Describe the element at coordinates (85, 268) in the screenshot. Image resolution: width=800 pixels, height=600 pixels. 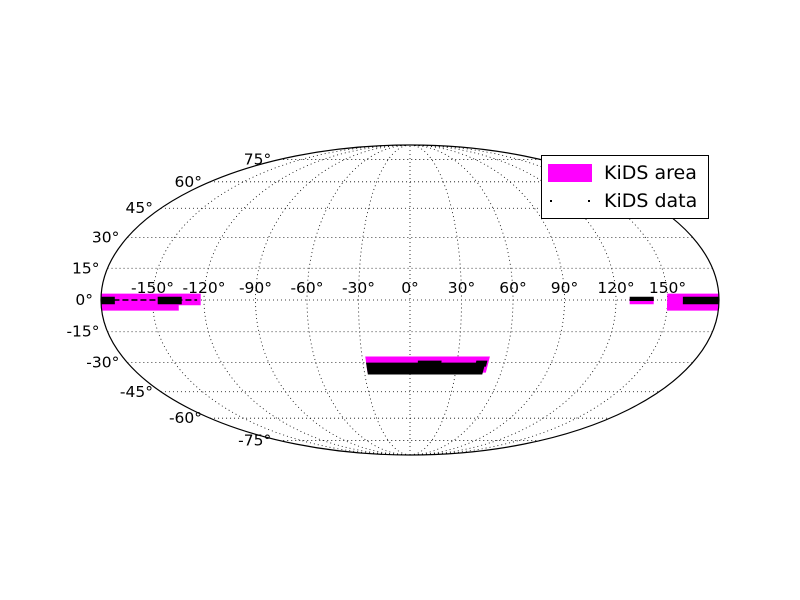
I see `parallel-label: 15°` at that location.